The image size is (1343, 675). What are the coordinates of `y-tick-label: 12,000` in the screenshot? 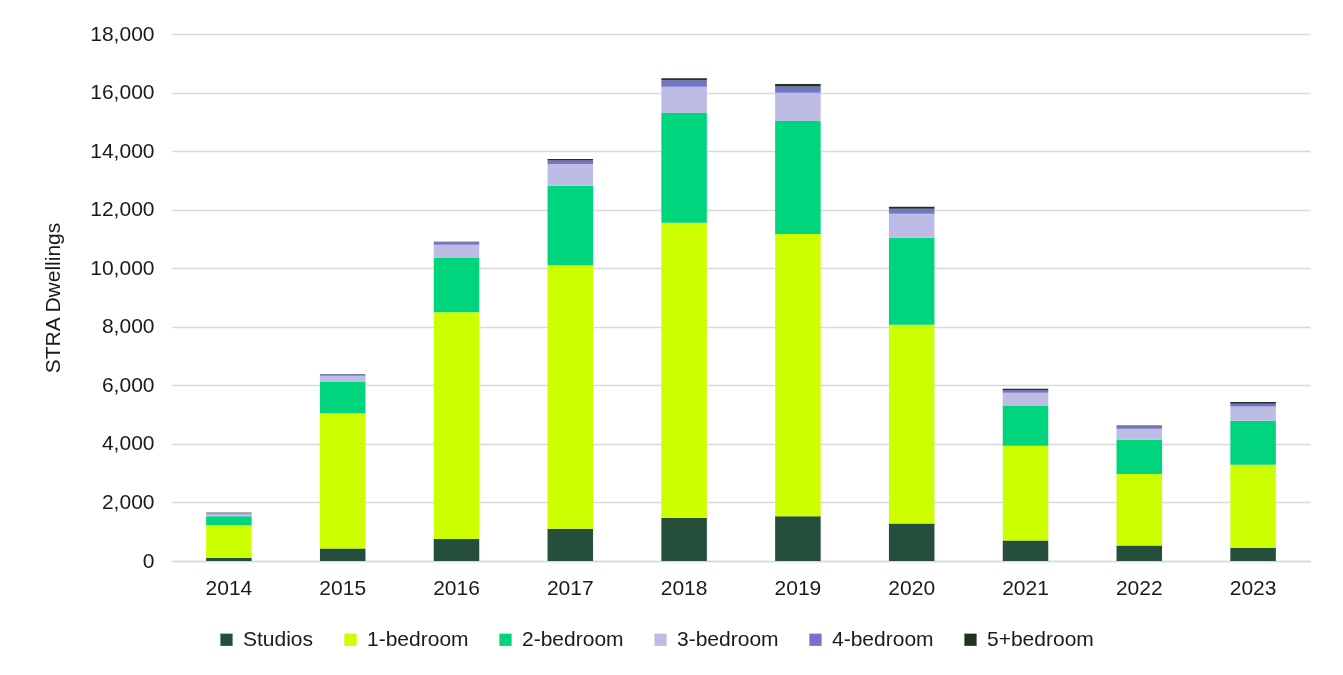 It's located at (122, 209).